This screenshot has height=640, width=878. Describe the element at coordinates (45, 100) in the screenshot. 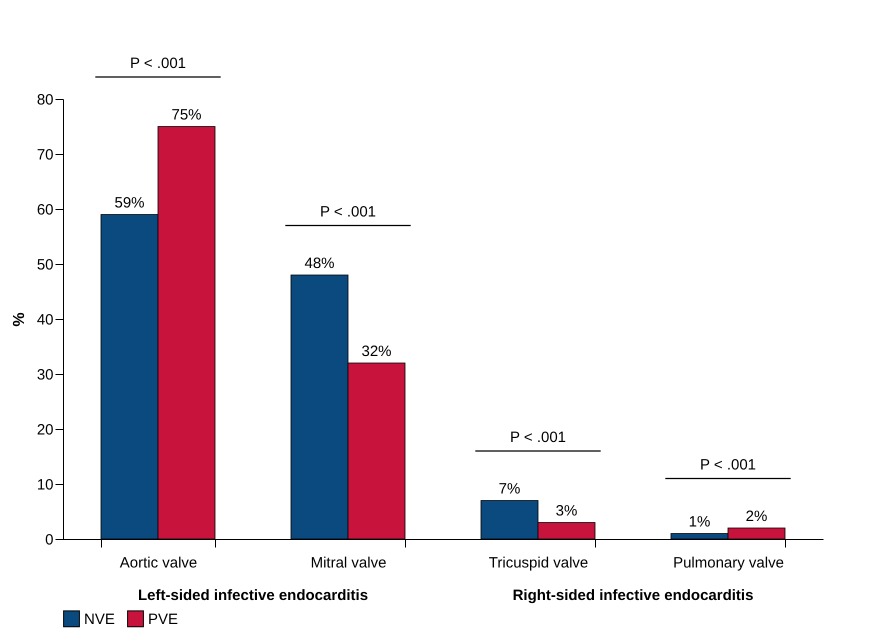

I see `y-tick-label: 80` at that location.